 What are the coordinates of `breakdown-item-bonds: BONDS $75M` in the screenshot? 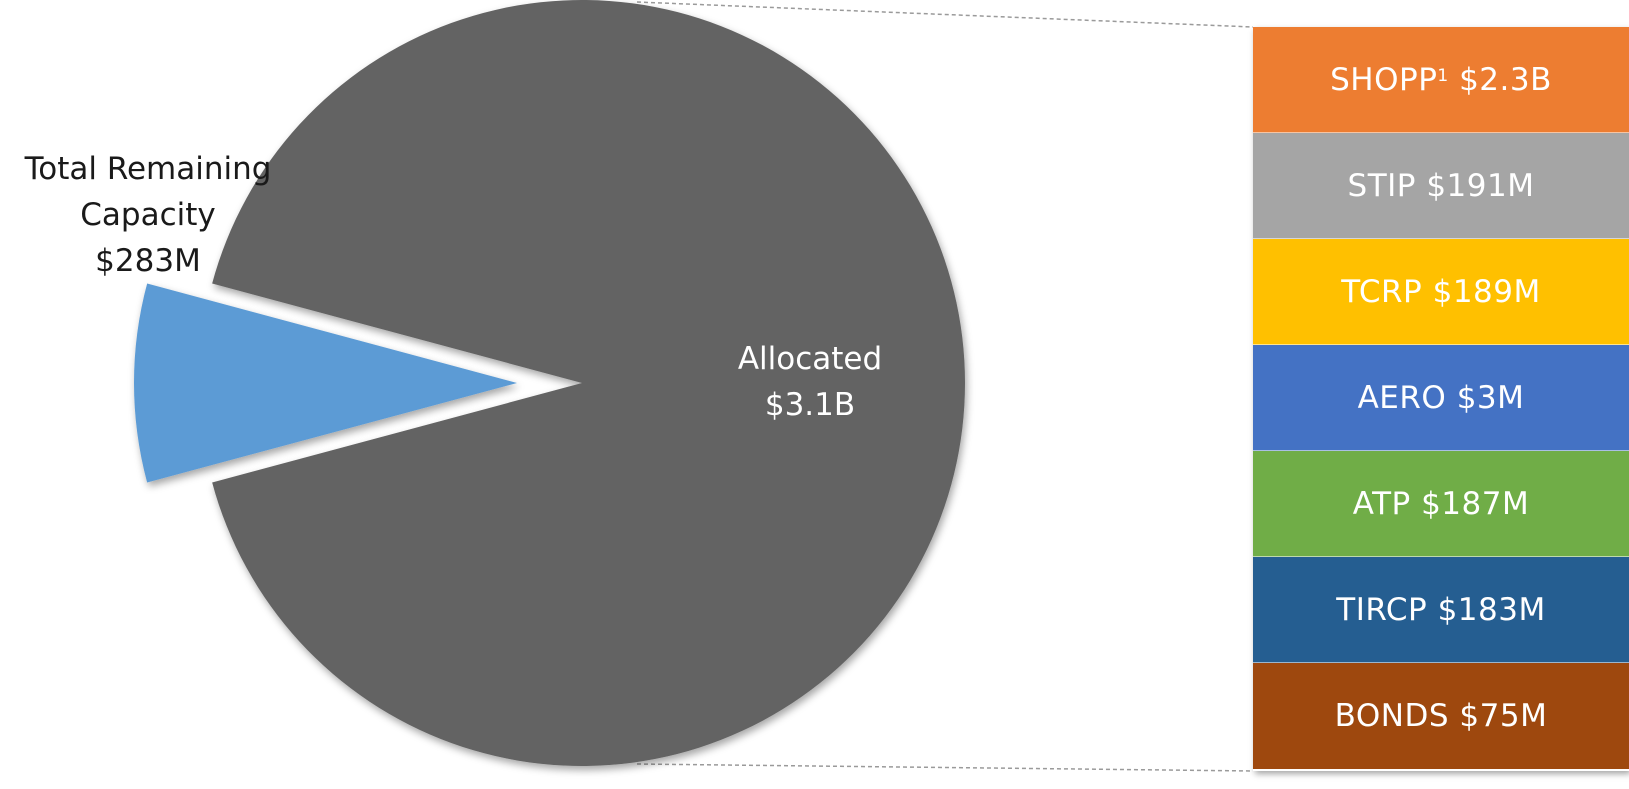 It's located at (1441, 716).